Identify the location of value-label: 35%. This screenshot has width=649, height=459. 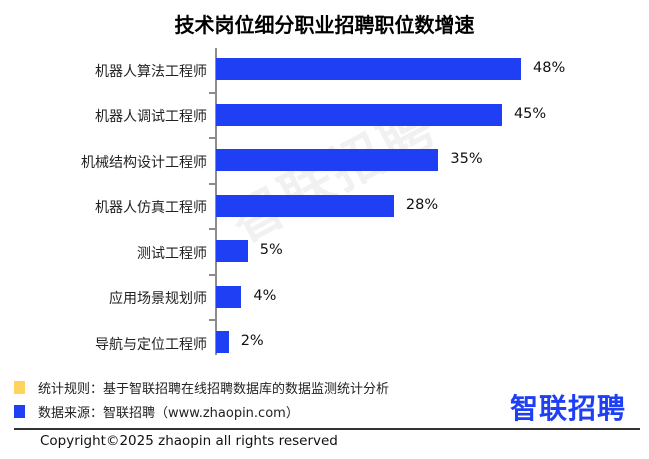
(466, 159).